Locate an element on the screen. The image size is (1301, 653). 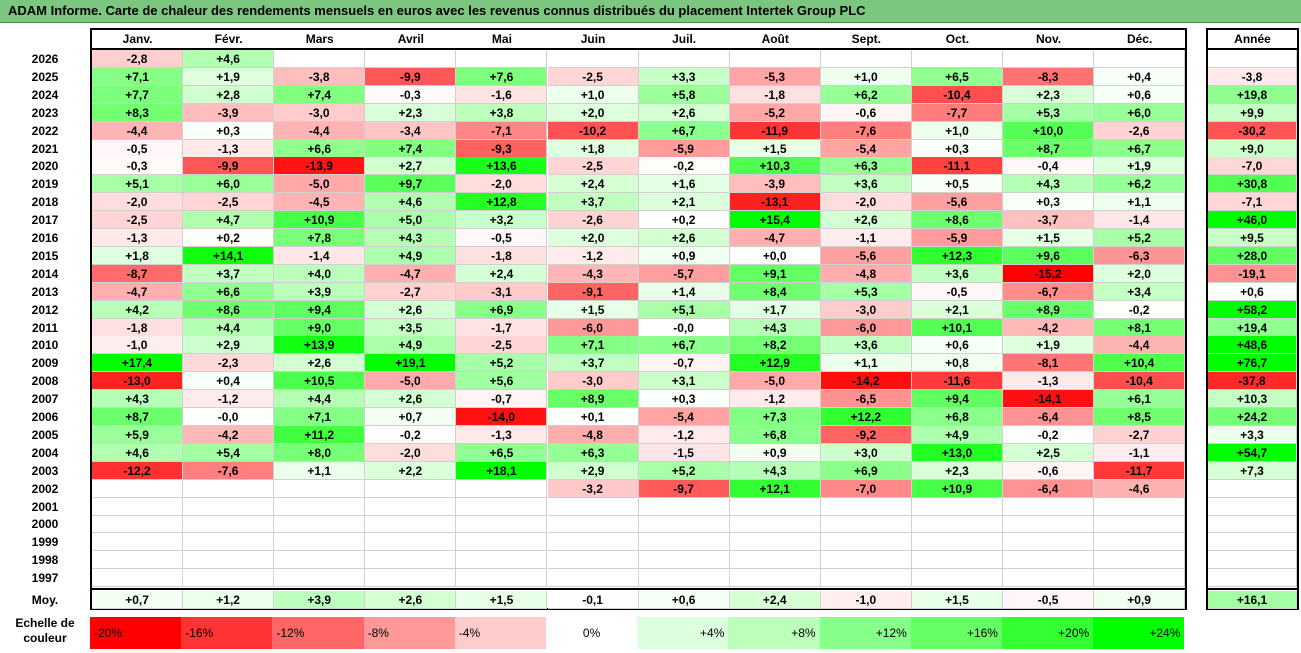
annual-cell: +48,6 is located at coordinates (1252, 345).